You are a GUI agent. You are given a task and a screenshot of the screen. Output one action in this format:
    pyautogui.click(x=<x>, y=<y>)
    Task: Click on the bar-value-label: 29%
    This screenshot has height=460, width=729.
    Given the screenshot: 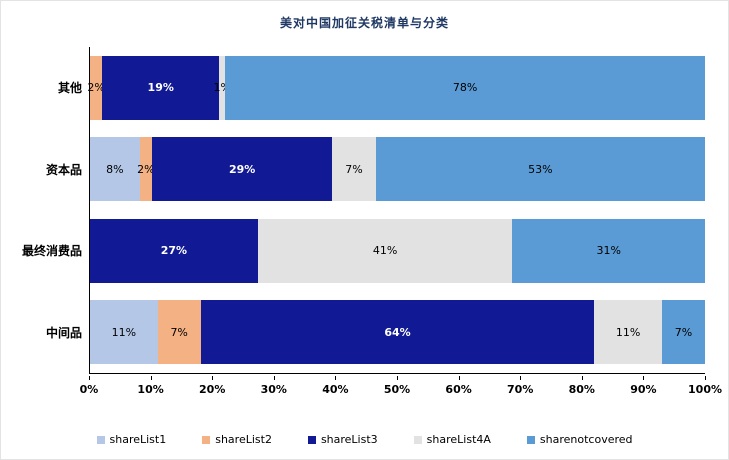 What is the action you would take?
    pyautogui.click(x=242, y=169)
    